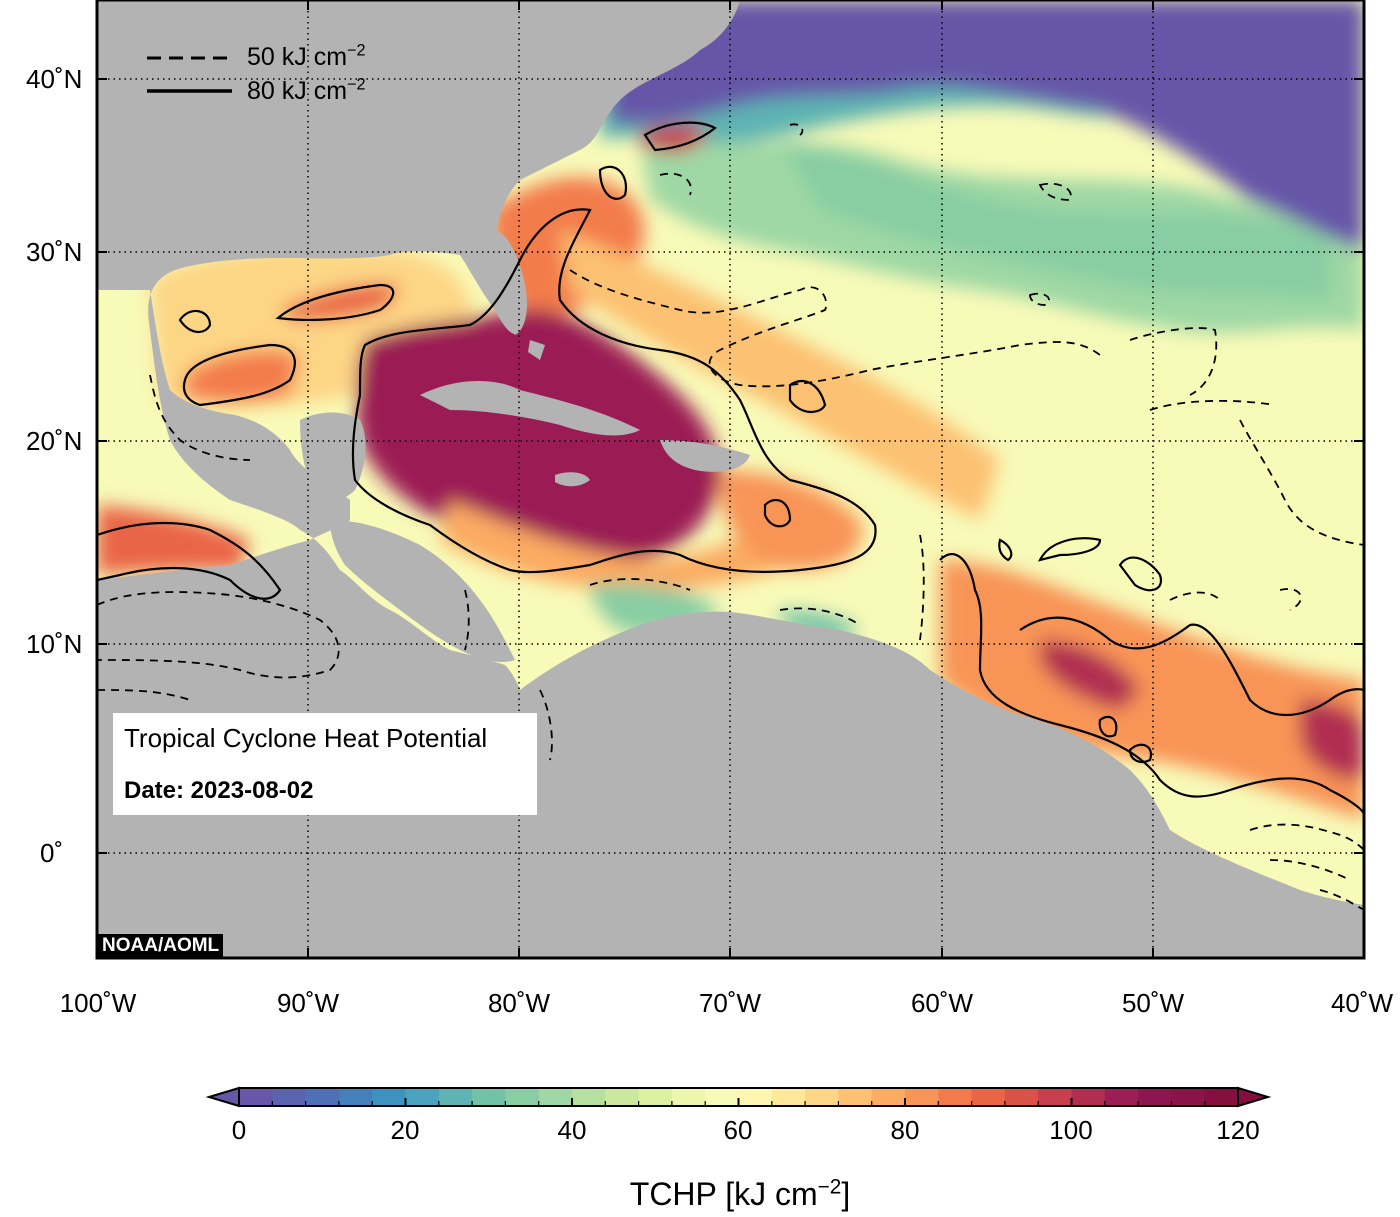 This screenshot has height=1217, width=1400. I want to click on colorbar-low-extension, so click(222, 1097).